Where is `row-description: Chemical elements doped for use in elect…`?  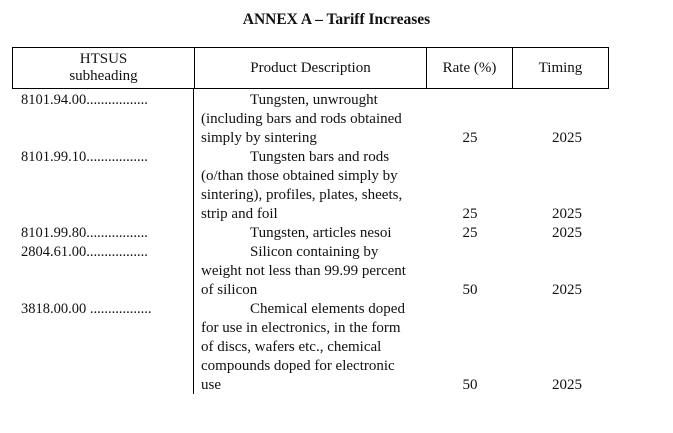
row-description: Chemical elements doped for use in elect… is located at coordinates (303, 347).